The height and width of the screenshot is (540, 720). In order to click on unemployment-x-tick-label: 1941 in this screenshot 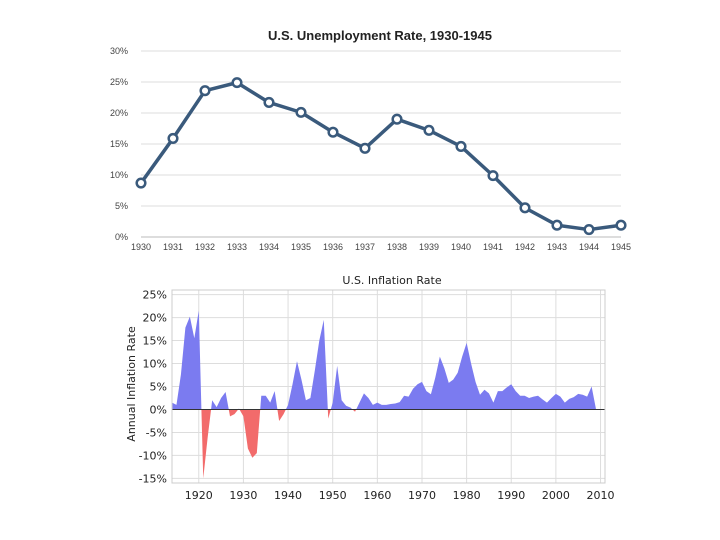, I will do `click(493, 247)`.